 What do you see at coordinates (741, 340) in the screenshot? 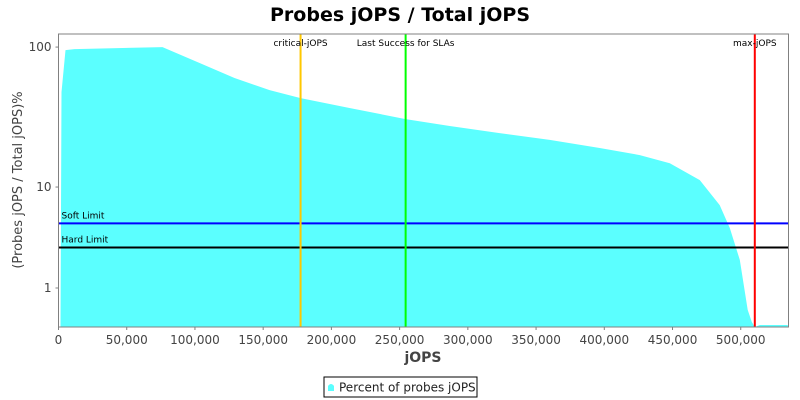
I see `x-tick-label: 500,000` at bounding box center [741, 340].